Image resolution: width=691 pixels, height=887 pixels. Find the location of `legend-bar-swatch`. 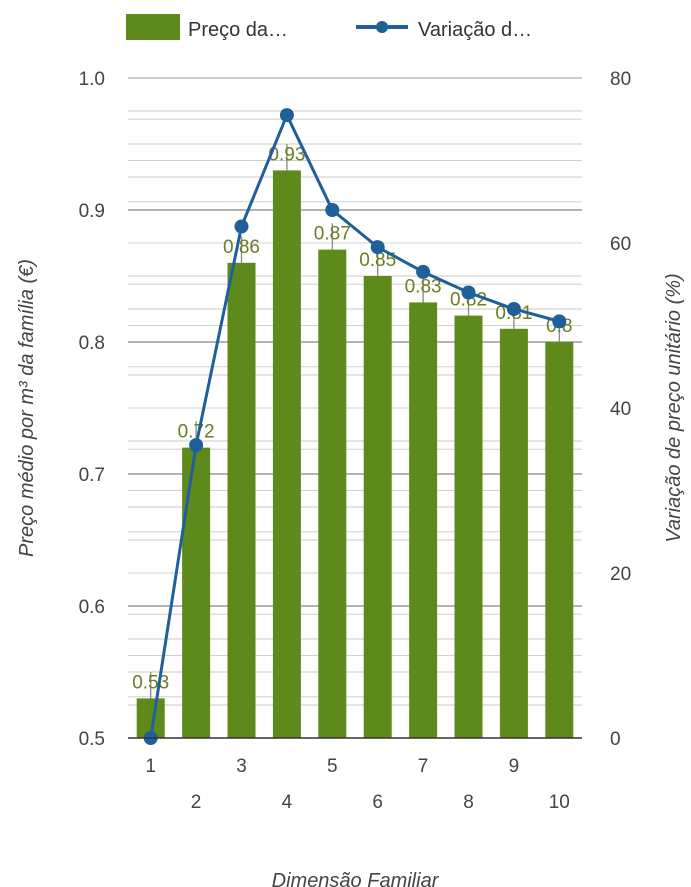

legend-bar-swatch is located at coordinates (153, 27).